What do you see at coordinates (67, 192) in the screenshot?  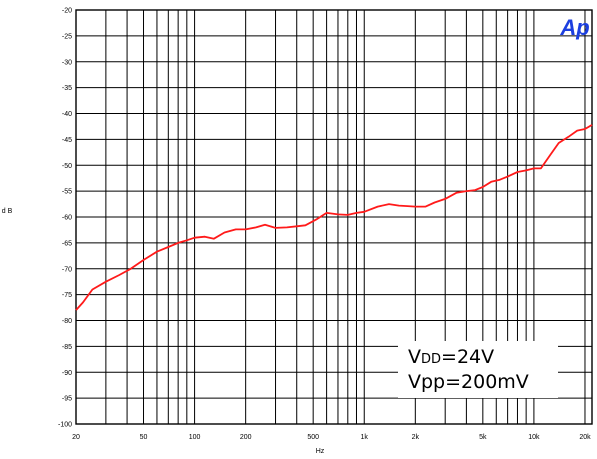 I see `y-tick-label: -55` at bounding box center [67, 192].